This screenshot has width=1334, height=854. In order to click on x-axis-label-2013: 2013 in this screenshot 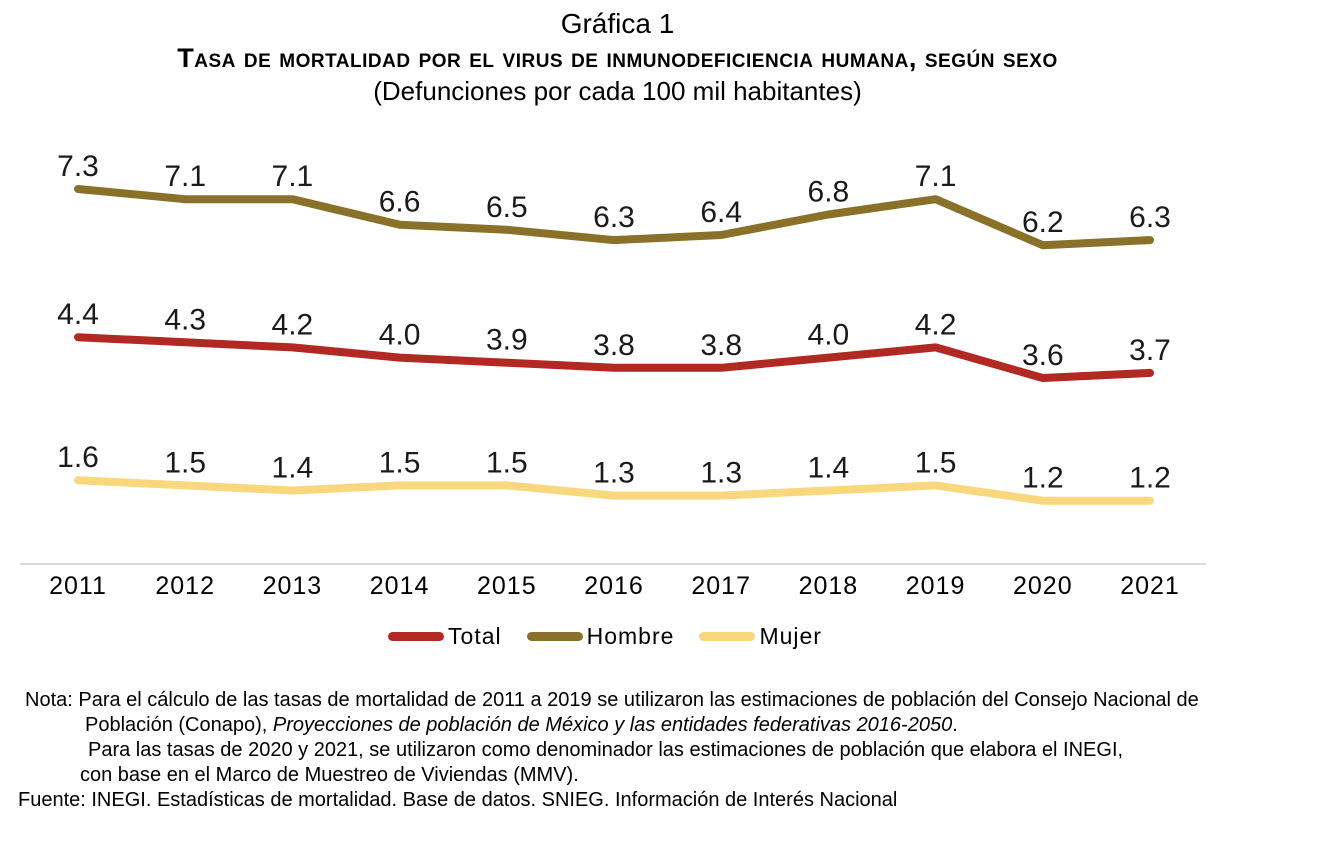, I will do `click(293, 586)`.